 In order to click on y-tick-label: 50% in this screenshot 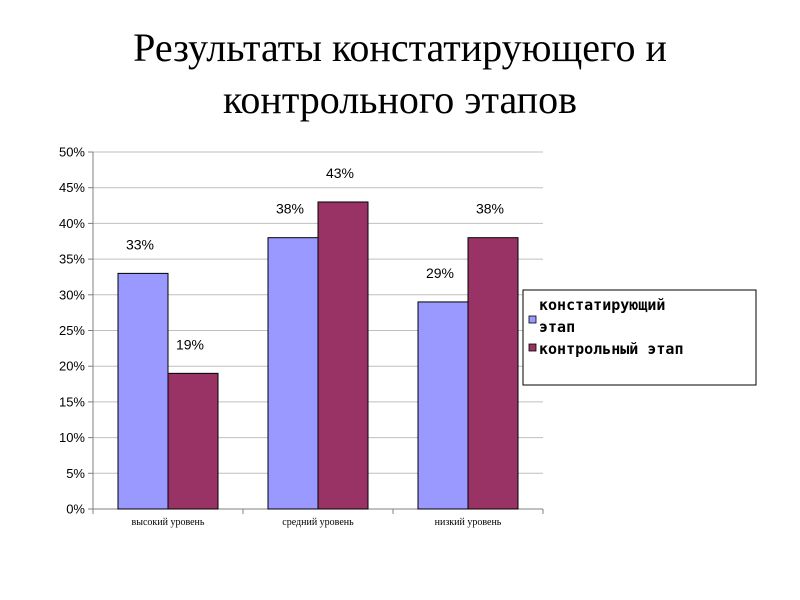, I will do `click(72, 152)`.